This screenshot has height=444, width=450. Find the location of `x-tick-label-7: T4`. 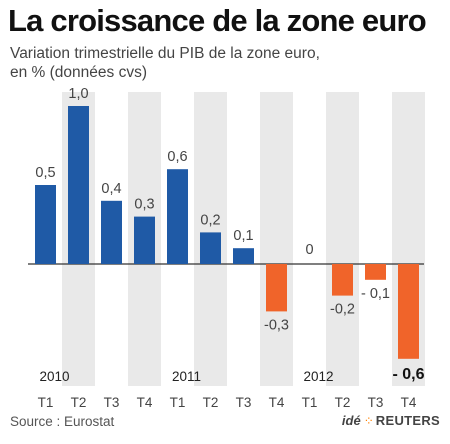

x-tick-label-7: T4 is located at coordinates (277, 402).